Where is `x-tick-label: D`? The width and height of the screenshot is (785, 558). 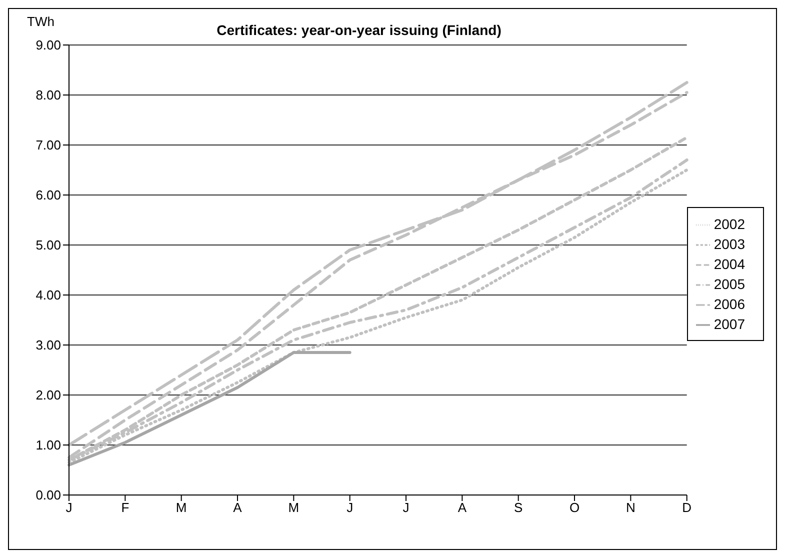
x-tick-label: D is located at coordinates (687, 508).